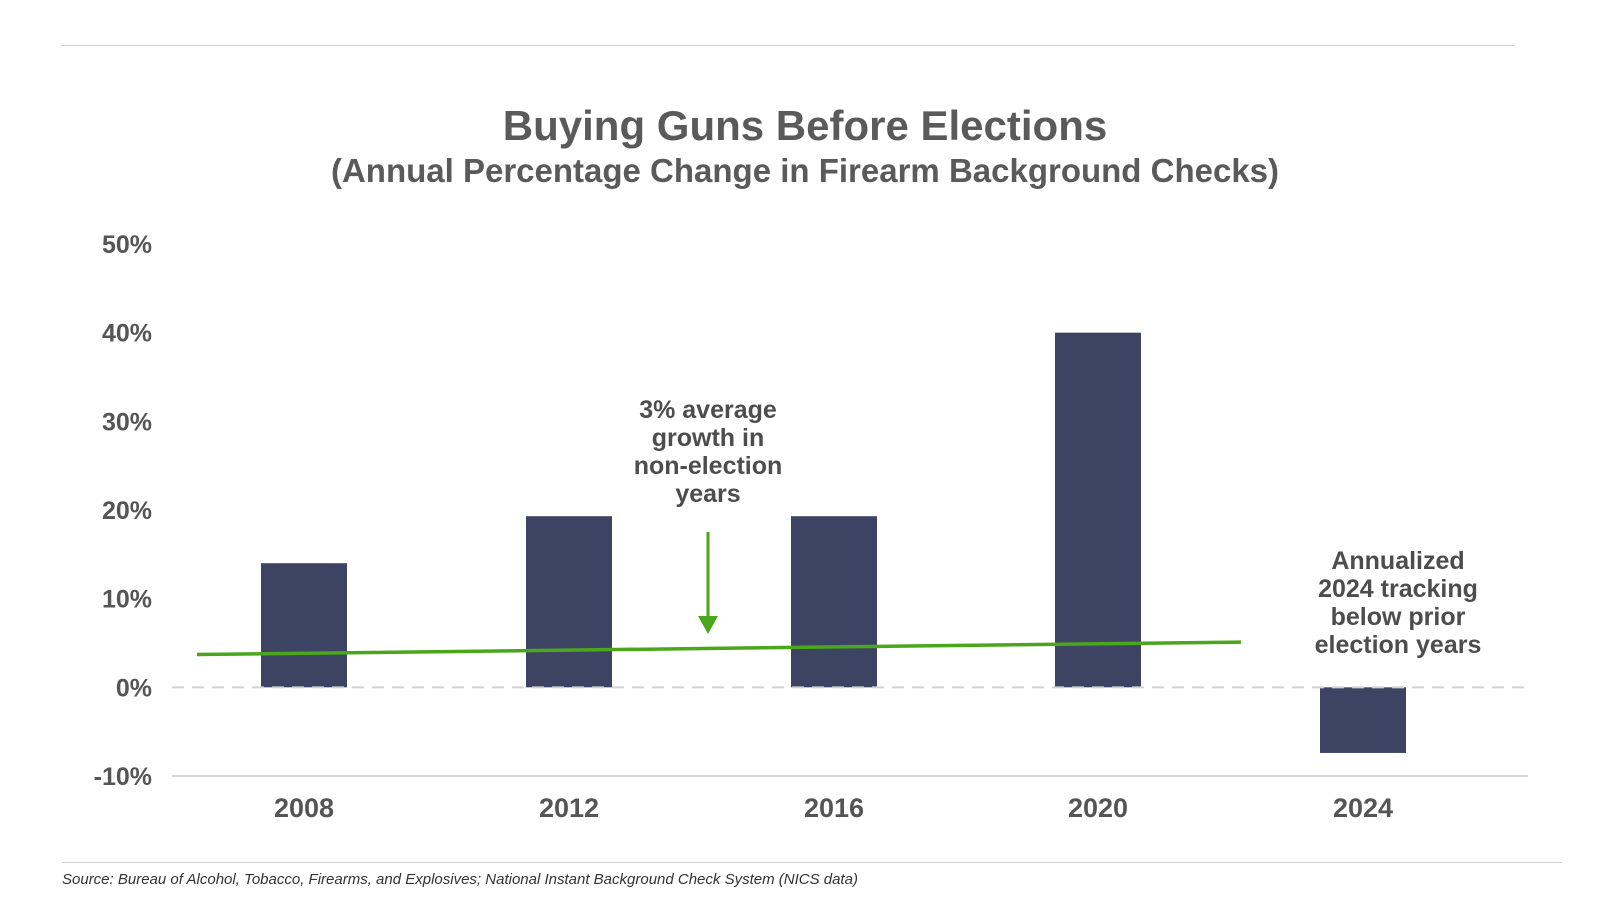 This screenshot has height=900, width=1600. What do you see at coordinates (850, 708) in the screenshot?
I see `reference-lines` at bounding box center [850, 708].